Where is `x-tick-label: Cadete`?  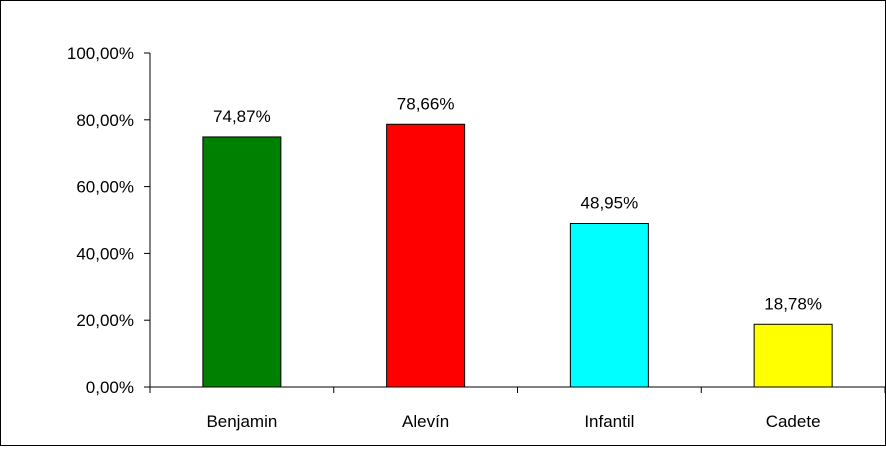
x-tick-label: Cadete is located at coordinates (793, 421).